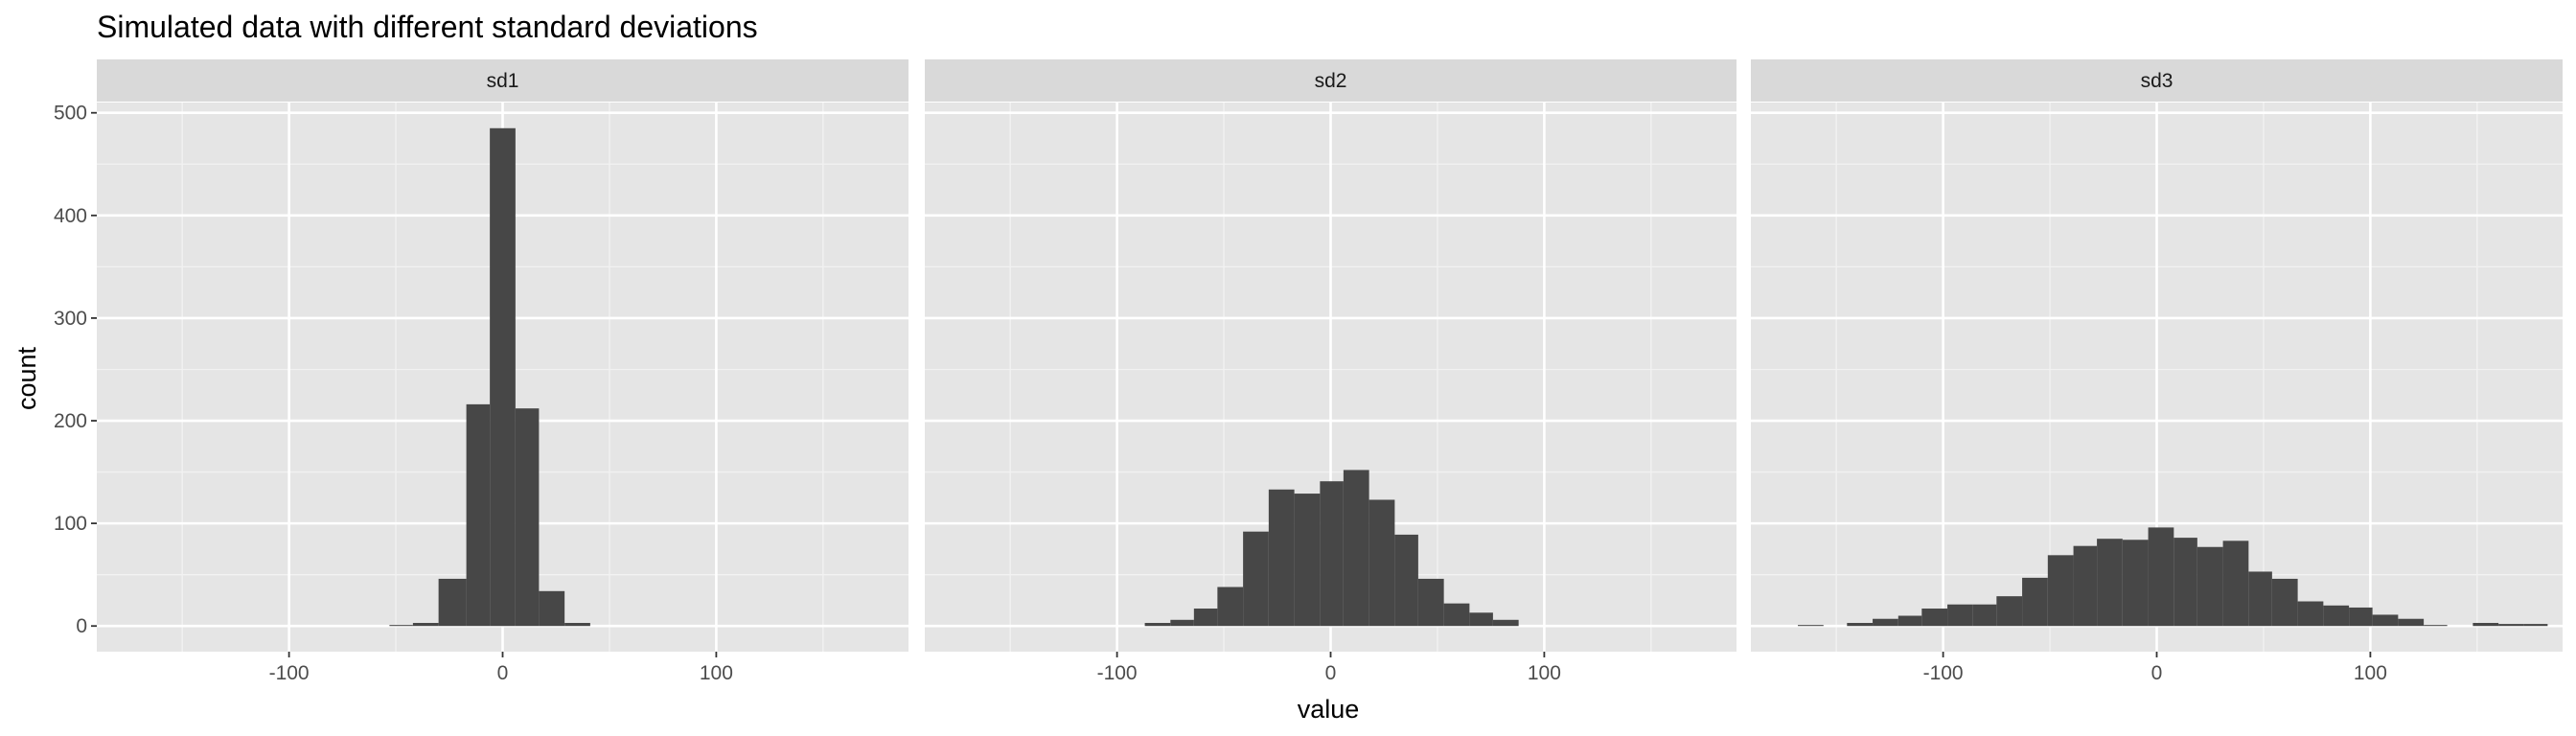 The width and height of the screenshot is (2576, 736). Describe the element at coordinates (70, 216) in the screenshot. I see `y-tick-label: 400` at that location.